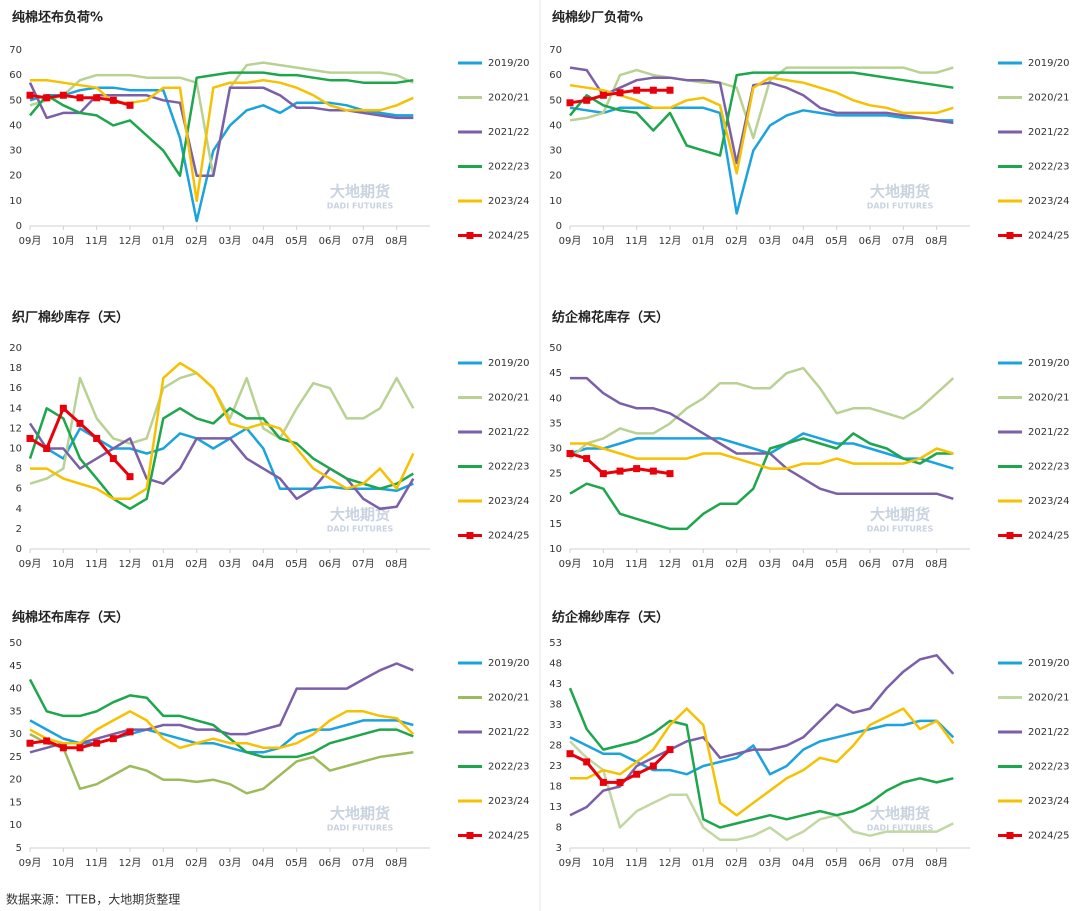 This screenshot has width=1080, height=911. Describe the element at coordinates (70, 318) in the screenshot. I see `chart-title: 织厂棉纱库存（天）` at that location.